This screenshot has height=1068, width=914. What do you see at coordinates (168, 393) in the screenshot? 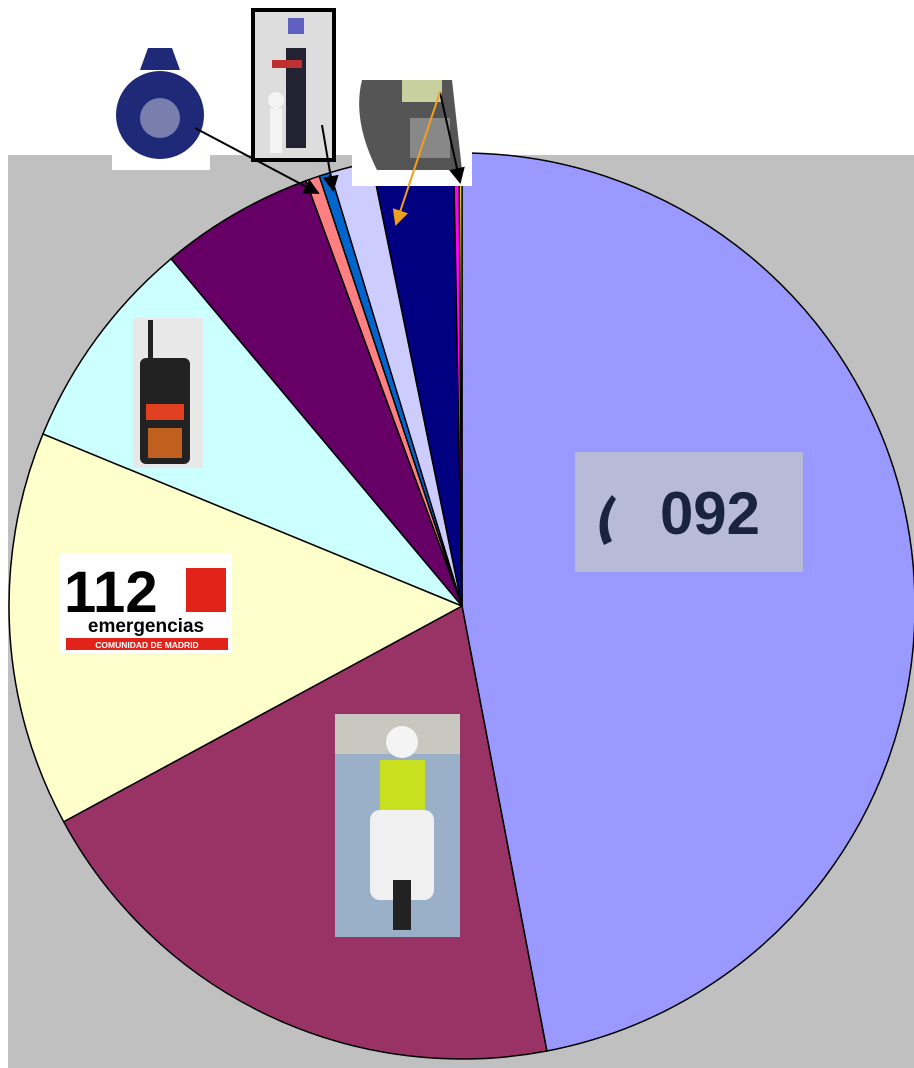
I see `radio-picture` at bounding box center [168, 393].